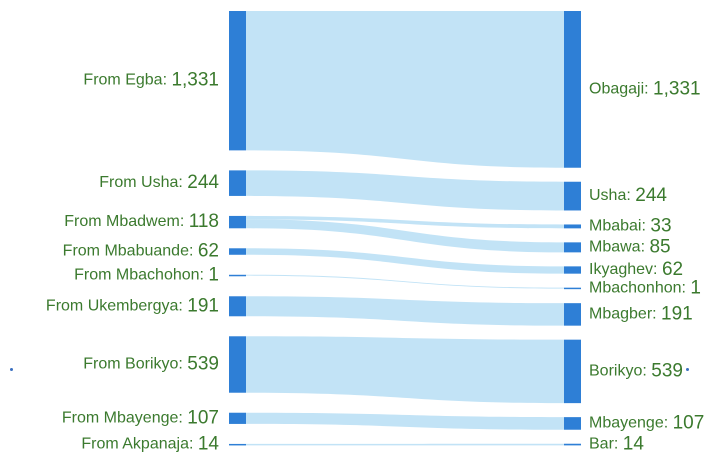  I want to click on source-label-value-0: 1,331, so click(195, 80).